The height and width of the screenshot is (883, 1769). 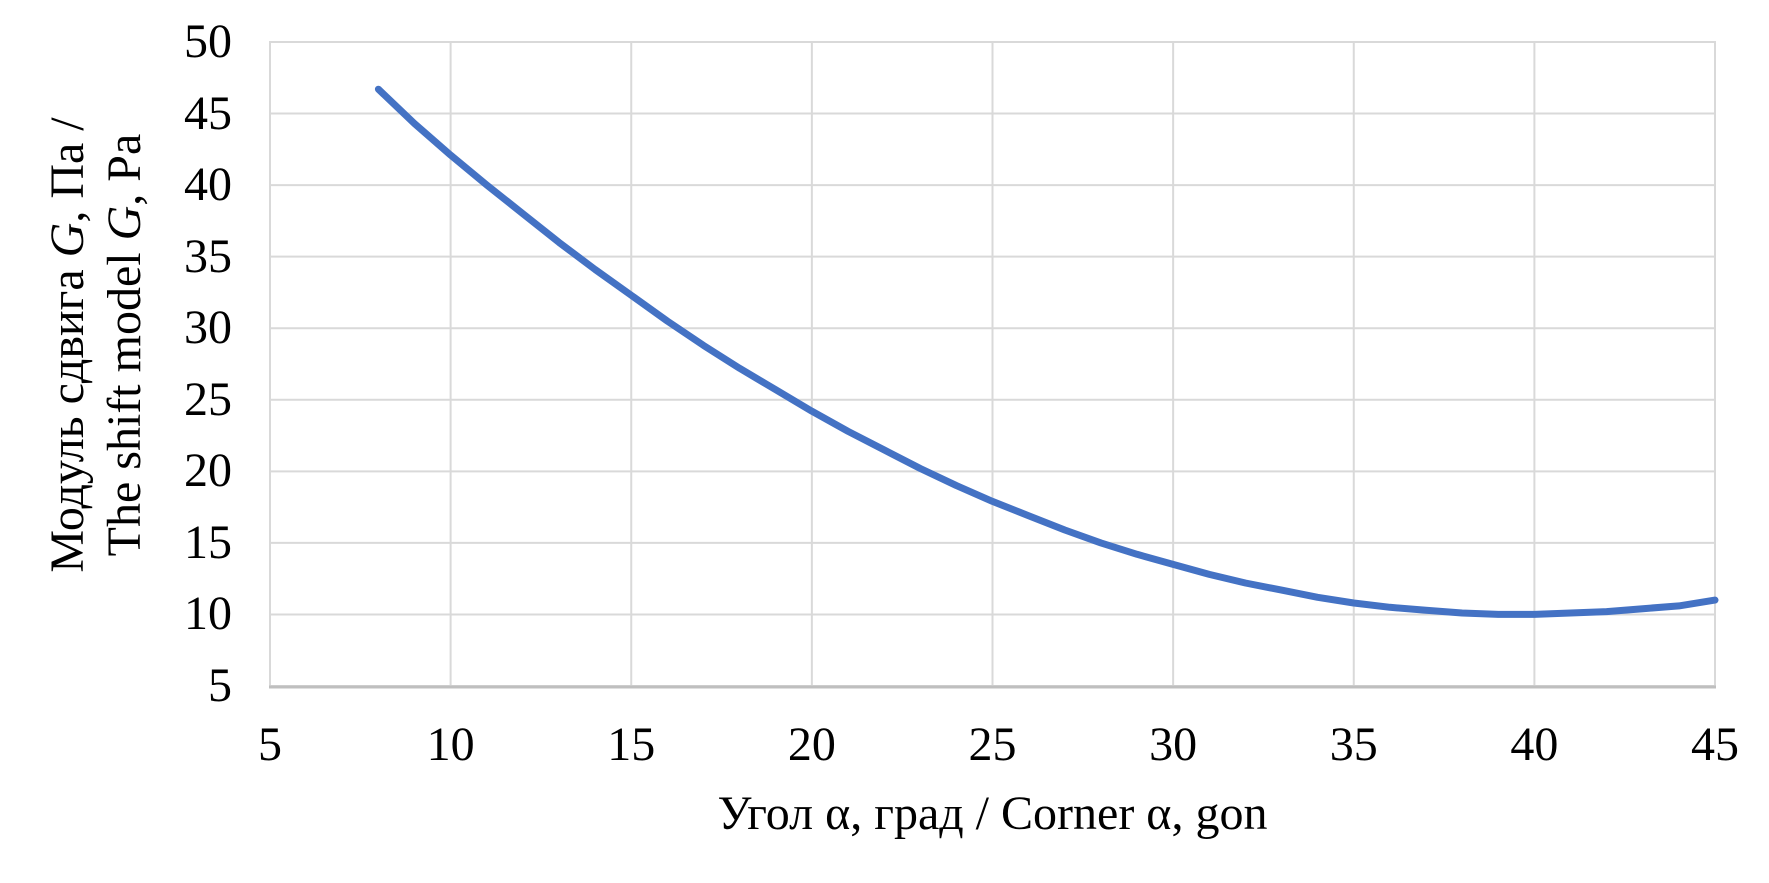 I want to click on y-tick-label: 10, so click(x=208, y=614).